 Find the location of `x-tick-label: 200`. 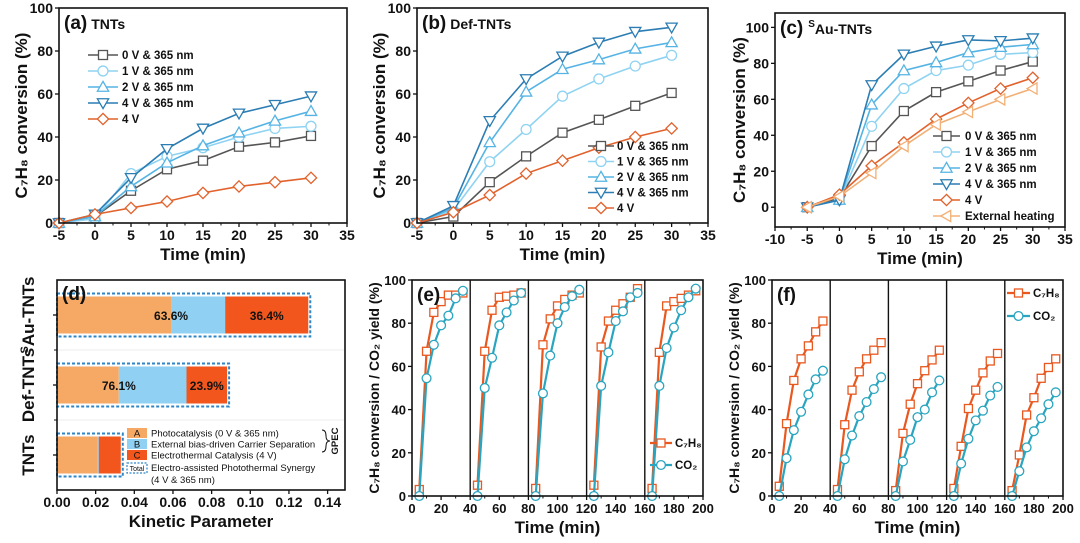

x-tick-label: 200 is located at coordinates (703, 508).